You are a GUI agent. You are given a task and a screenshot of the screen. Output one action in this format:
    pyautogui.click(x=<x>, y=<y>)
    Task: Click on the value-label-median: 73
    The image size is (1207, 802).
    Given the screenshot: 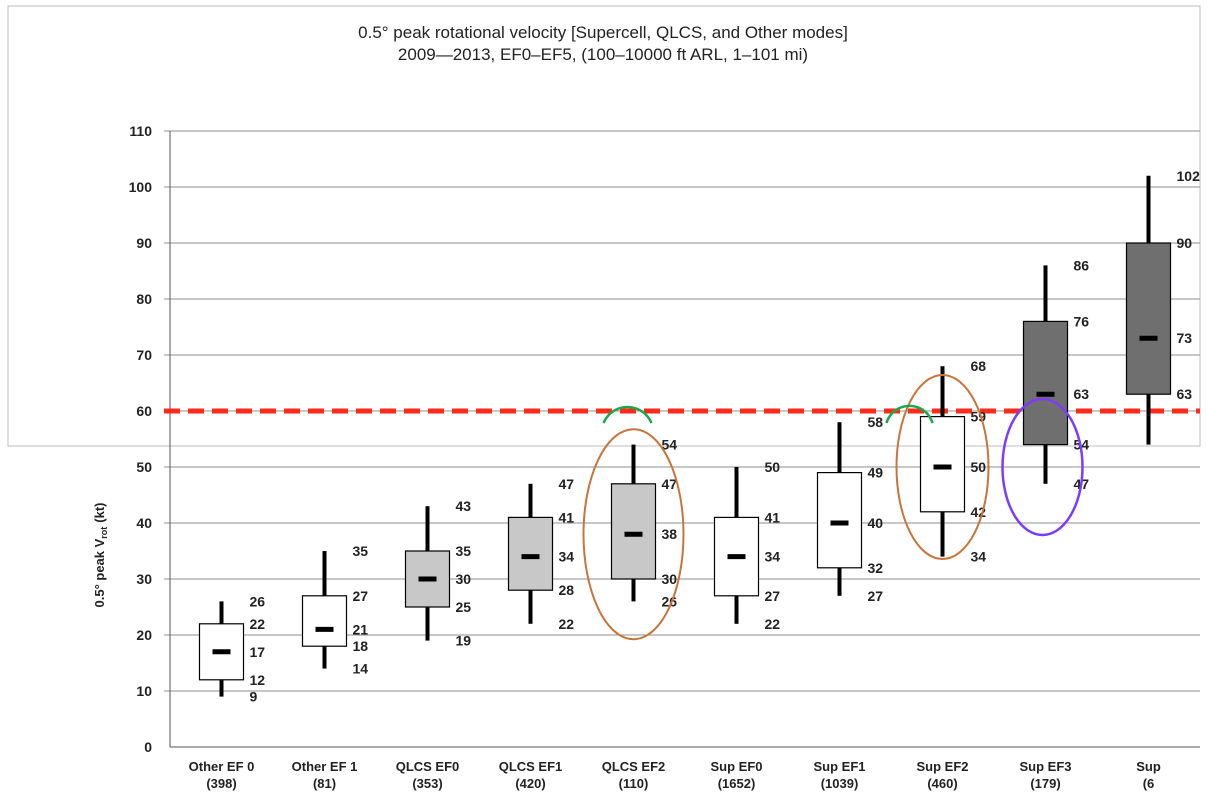 What is the action you would take?
    pyautogui.click(x=1185, y=338)
    